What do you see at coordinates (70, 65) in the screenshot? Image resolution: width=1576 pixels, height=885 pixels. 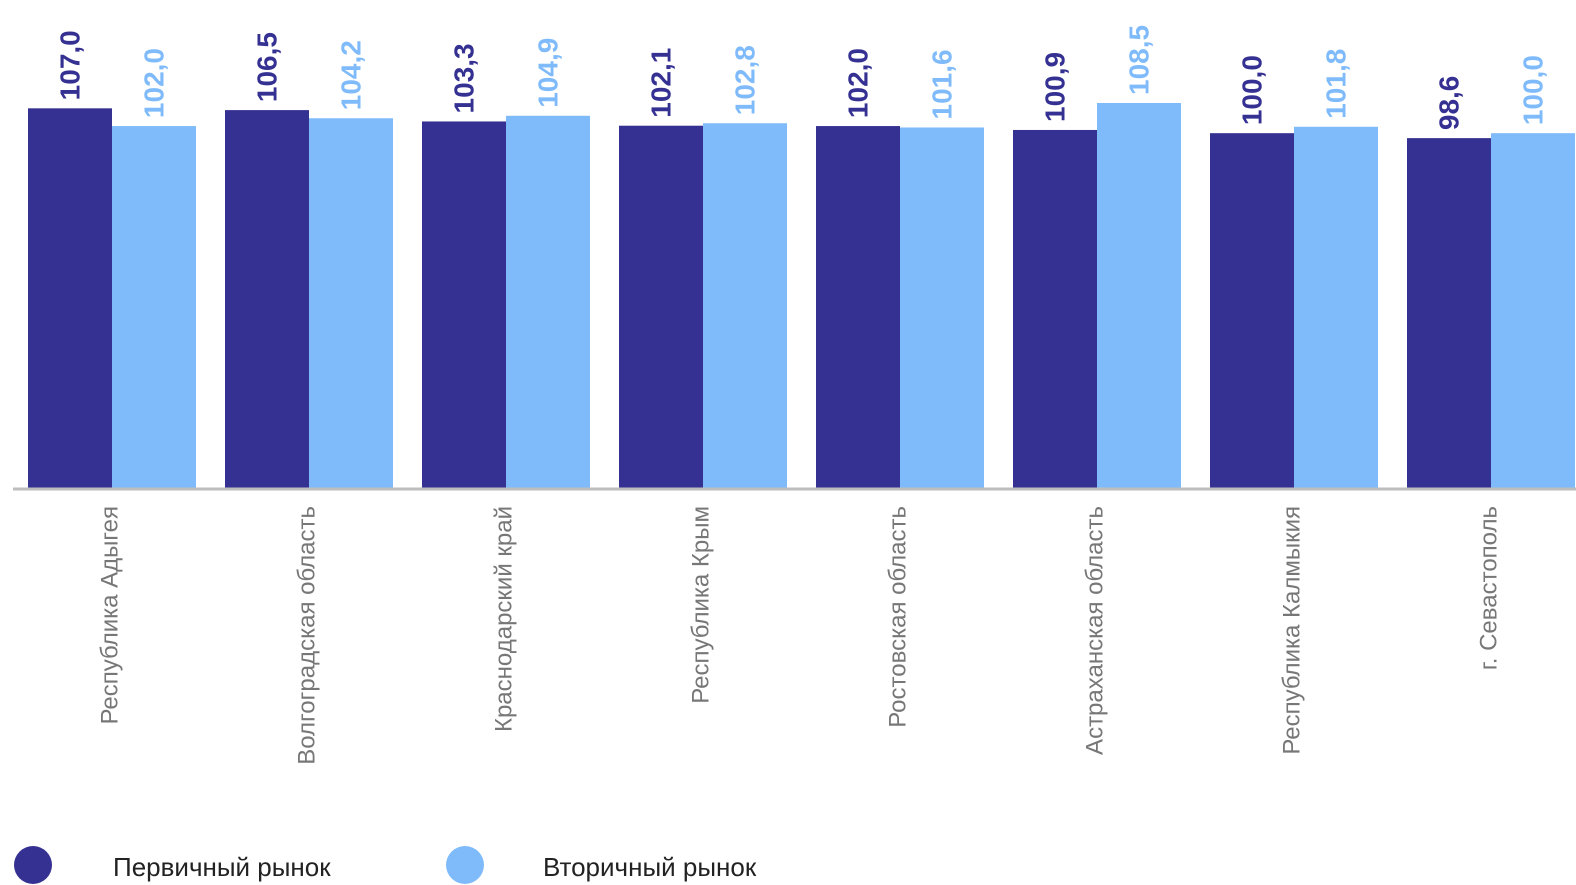 I see `value-label-primary-0: 107,0` at bounding box center [70, 65].